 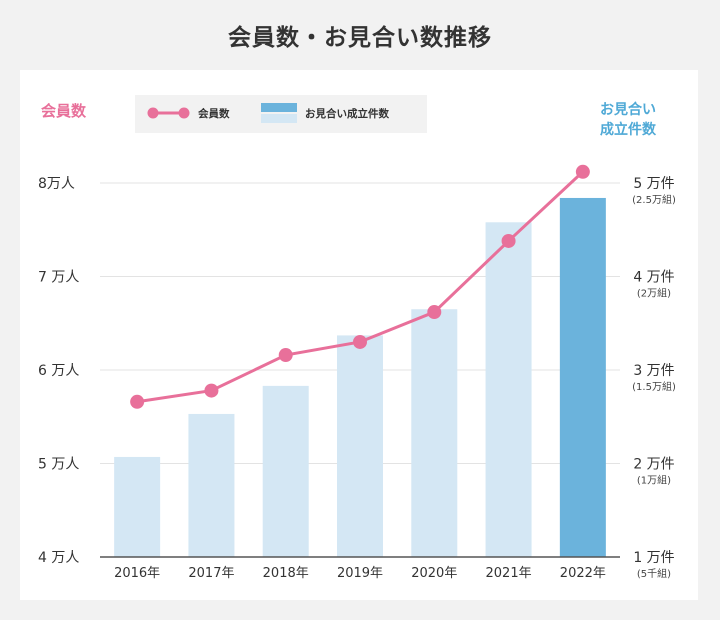 What do you see at coordinates (58, 278) in the screenshot?
I see `left-tick-label: 7 万人` at bounding box center [58, 278].